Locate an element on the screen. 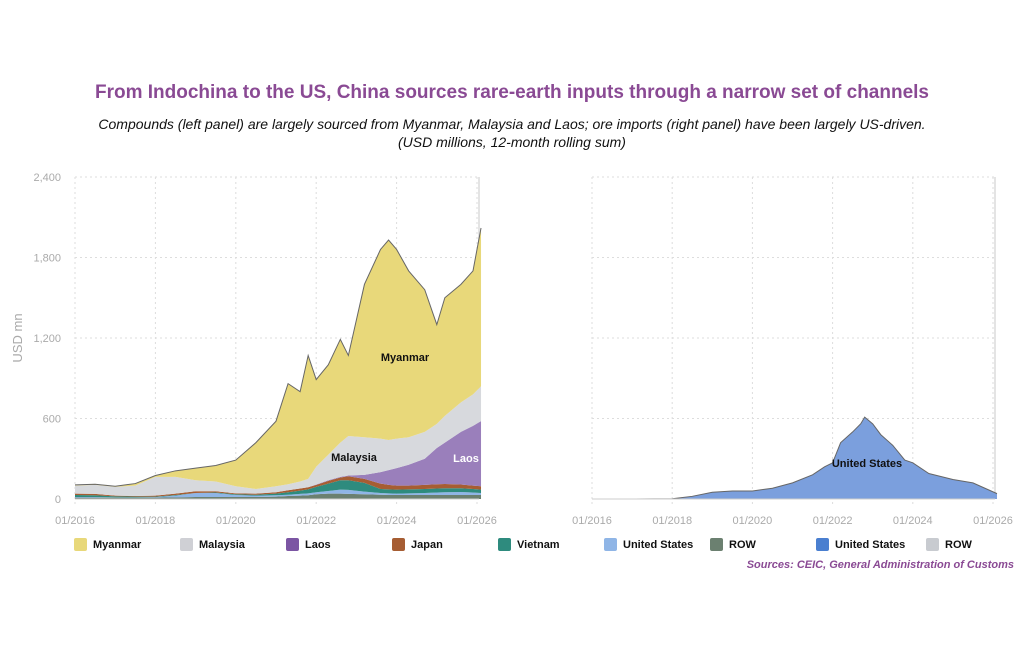 The width and height of the screenshot is (1024, 652). area-label-laos: Laos is located at coordinates (466, 459).